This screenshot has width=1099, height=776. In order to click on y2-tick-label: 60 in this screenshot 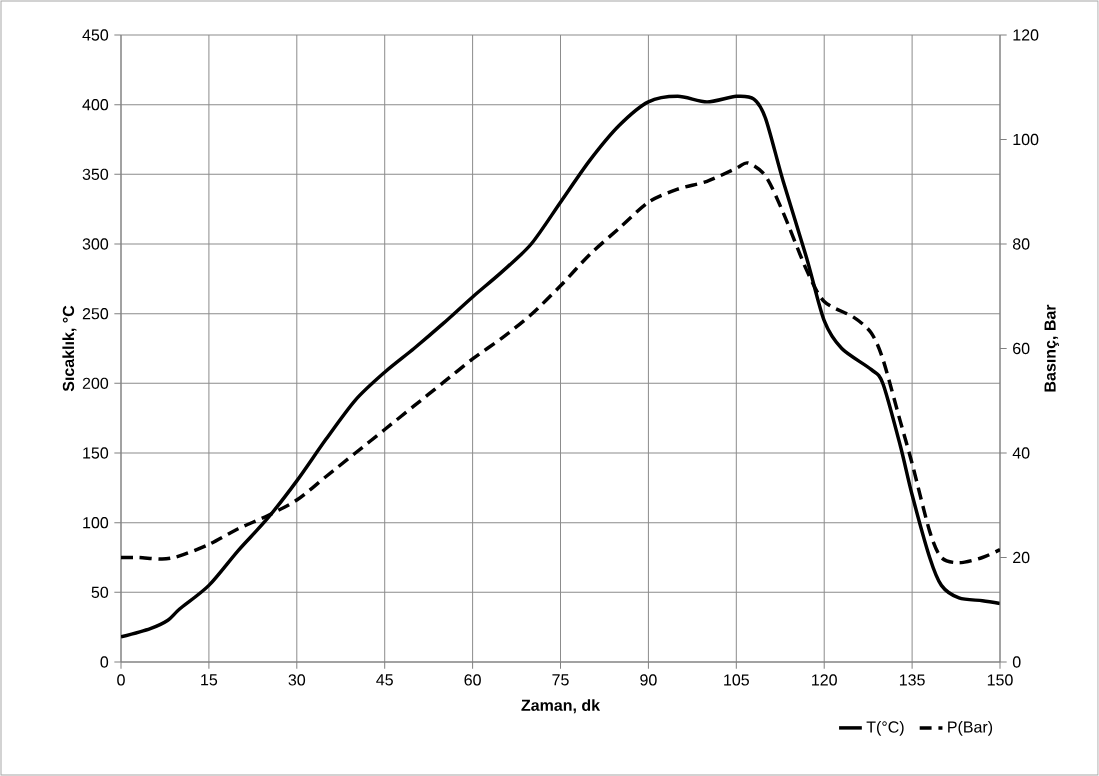, I will do `click(1021, 348)`.